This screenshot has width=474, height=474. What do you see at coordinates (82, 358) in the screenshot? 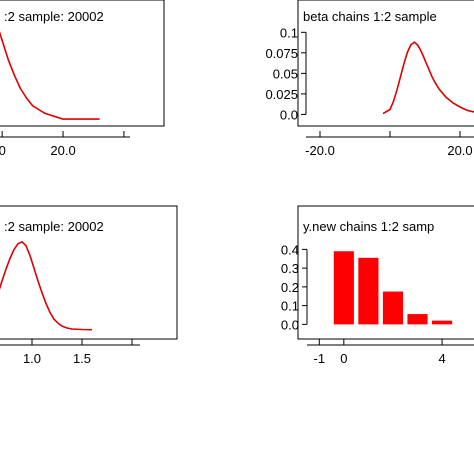
I see `x-tick-label: 1.5` at bounding box center [82, 358].